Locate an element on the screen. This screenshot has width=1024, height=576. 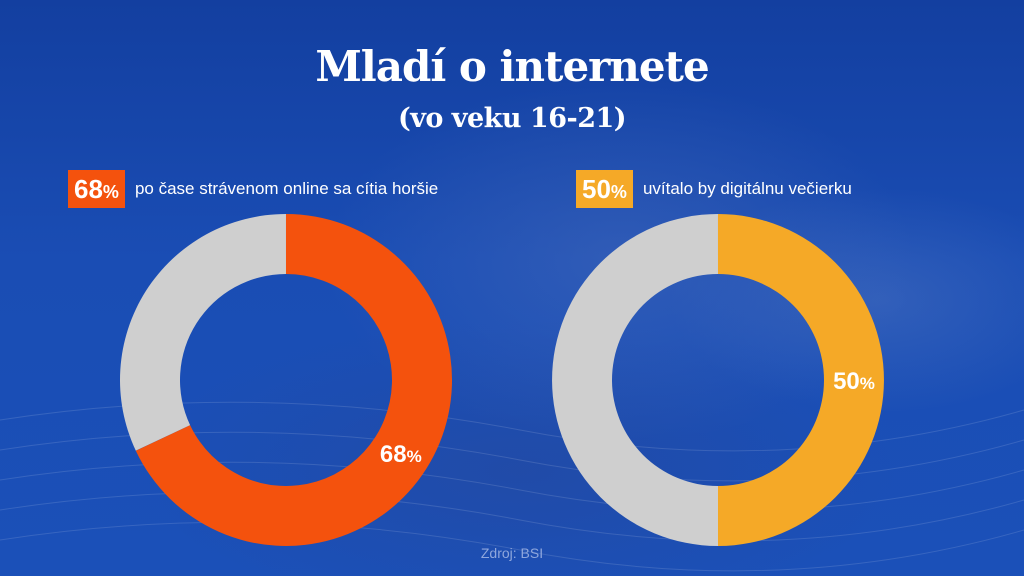
chart-1-caption-text: po čase strávenom online sa cítia horšie is located at coordinates (286, 188).